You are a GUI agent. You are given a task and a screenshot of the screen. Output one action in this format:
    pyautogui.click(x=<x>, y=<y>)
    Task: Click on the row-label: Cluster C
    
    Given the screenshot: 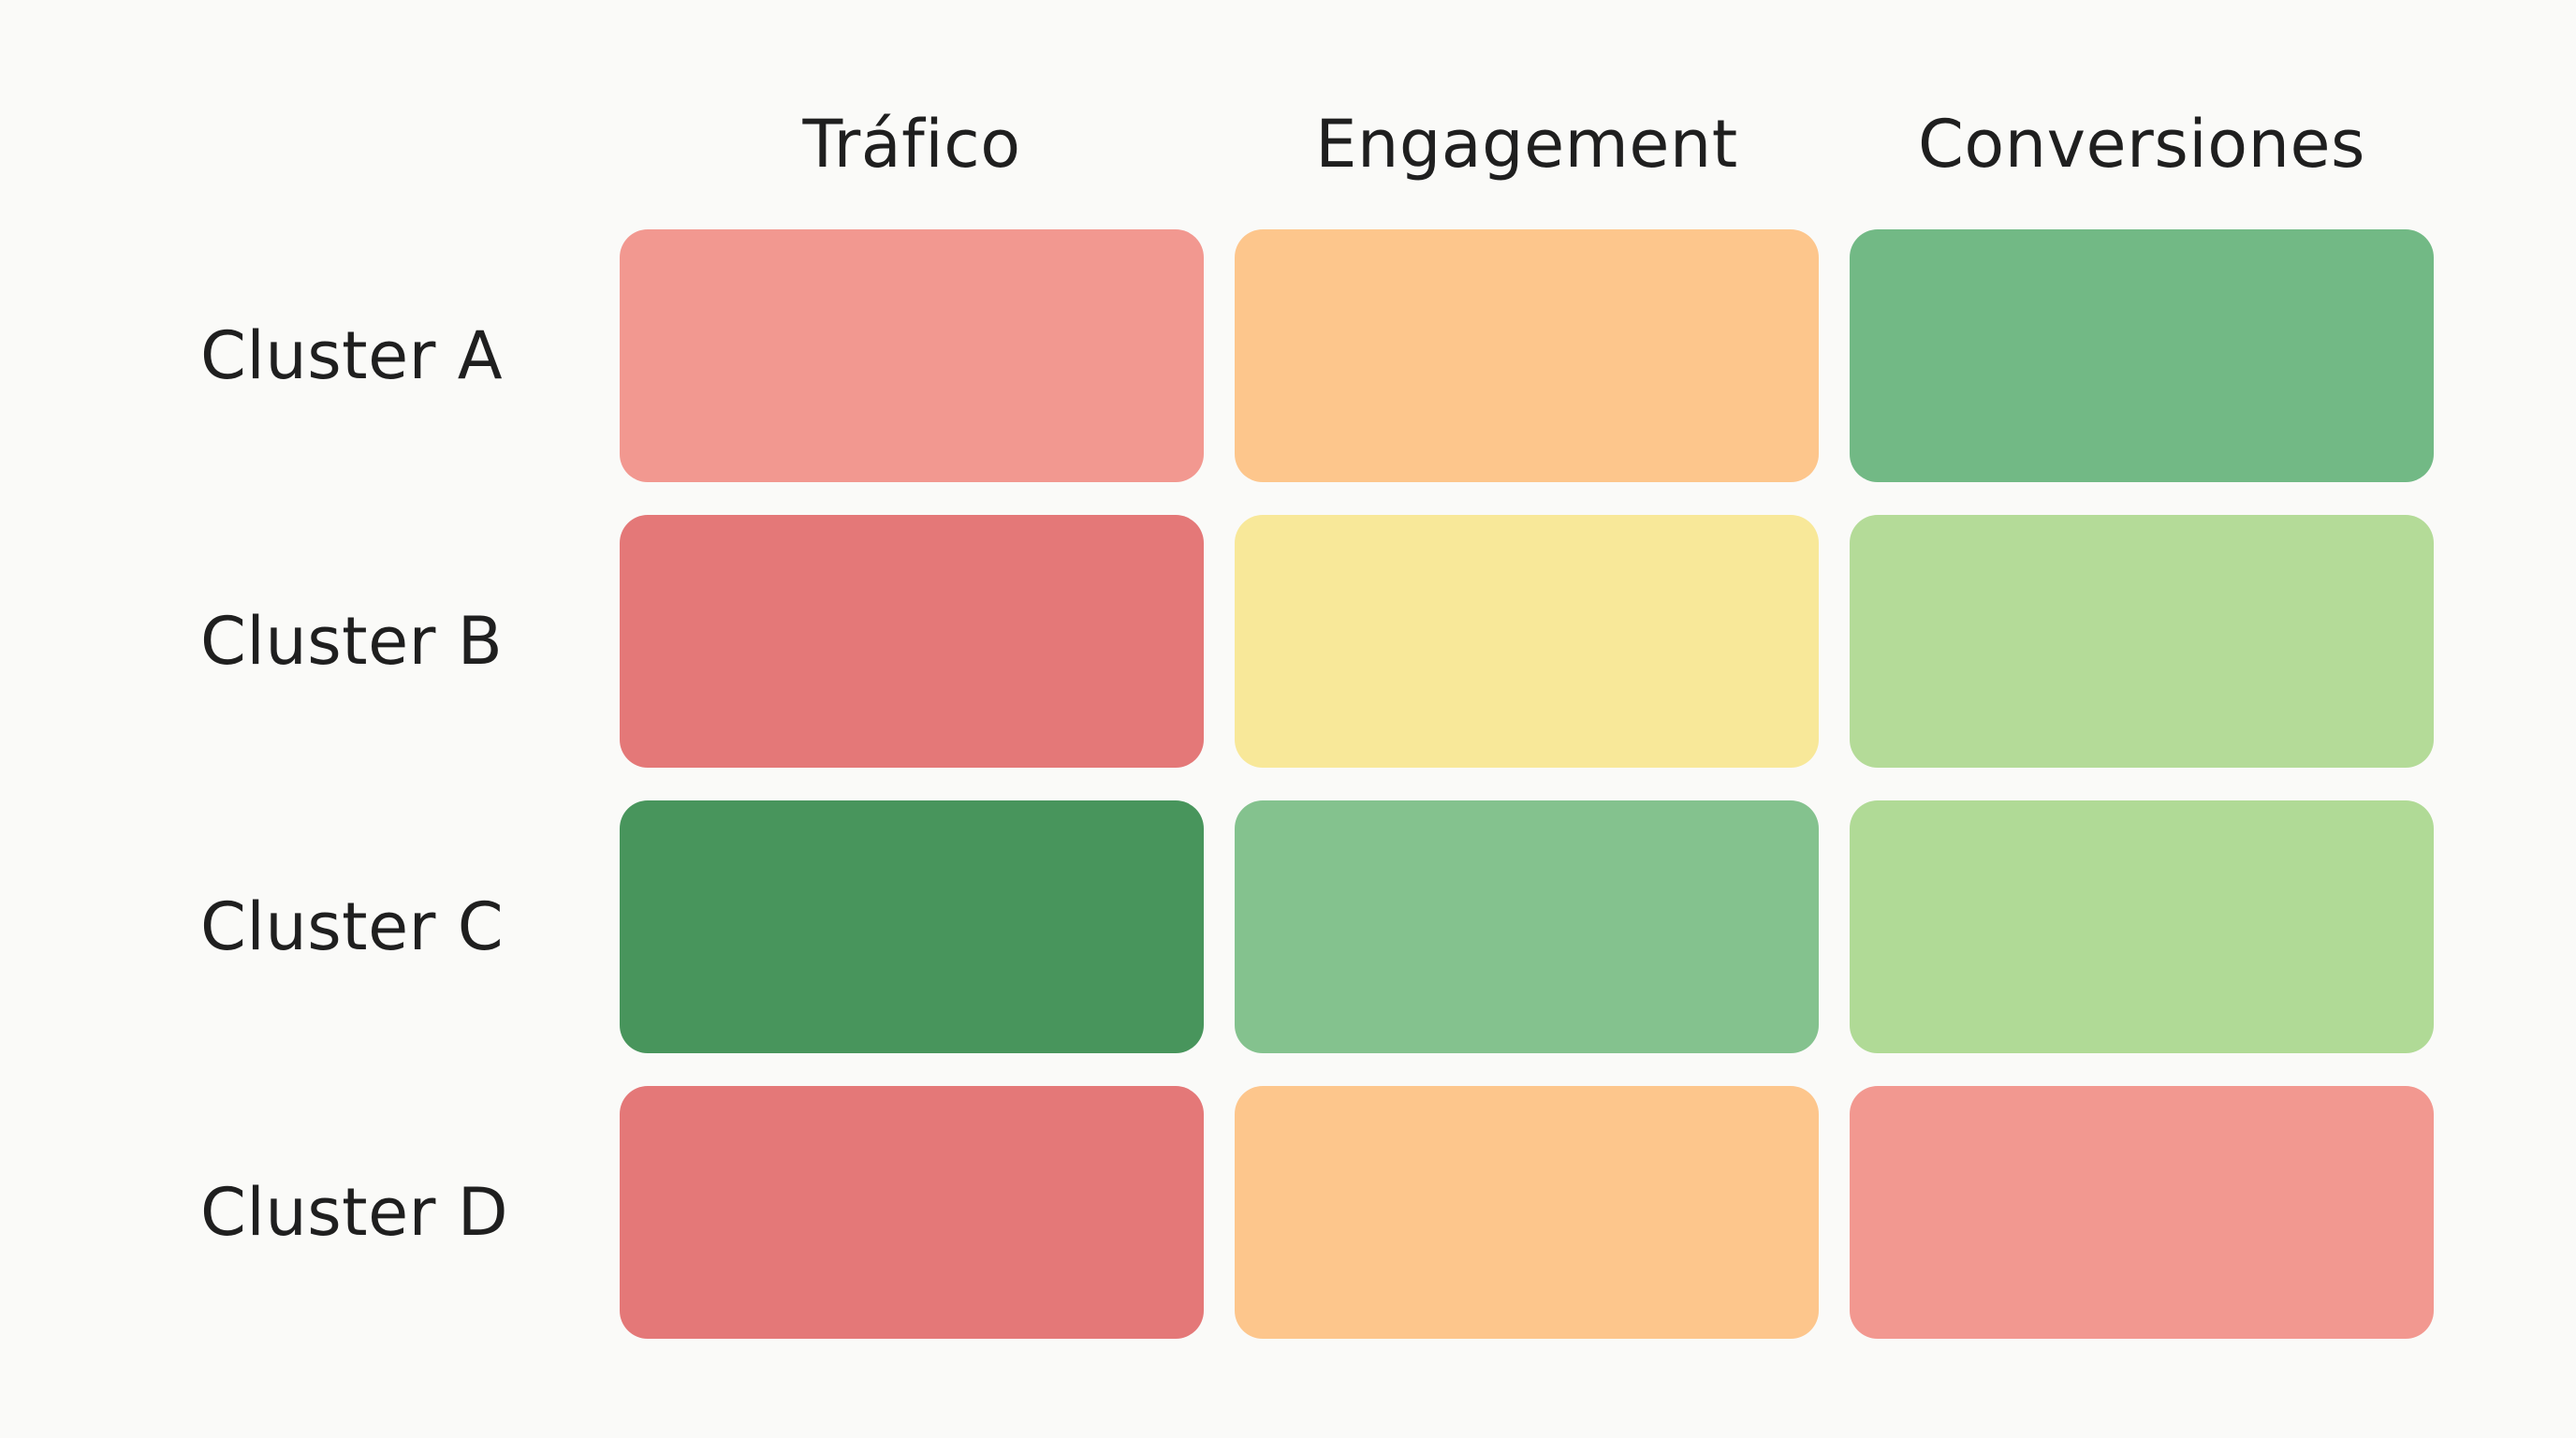 What is the action you would take?
    pyautogui.click(x=352, y=926)
    